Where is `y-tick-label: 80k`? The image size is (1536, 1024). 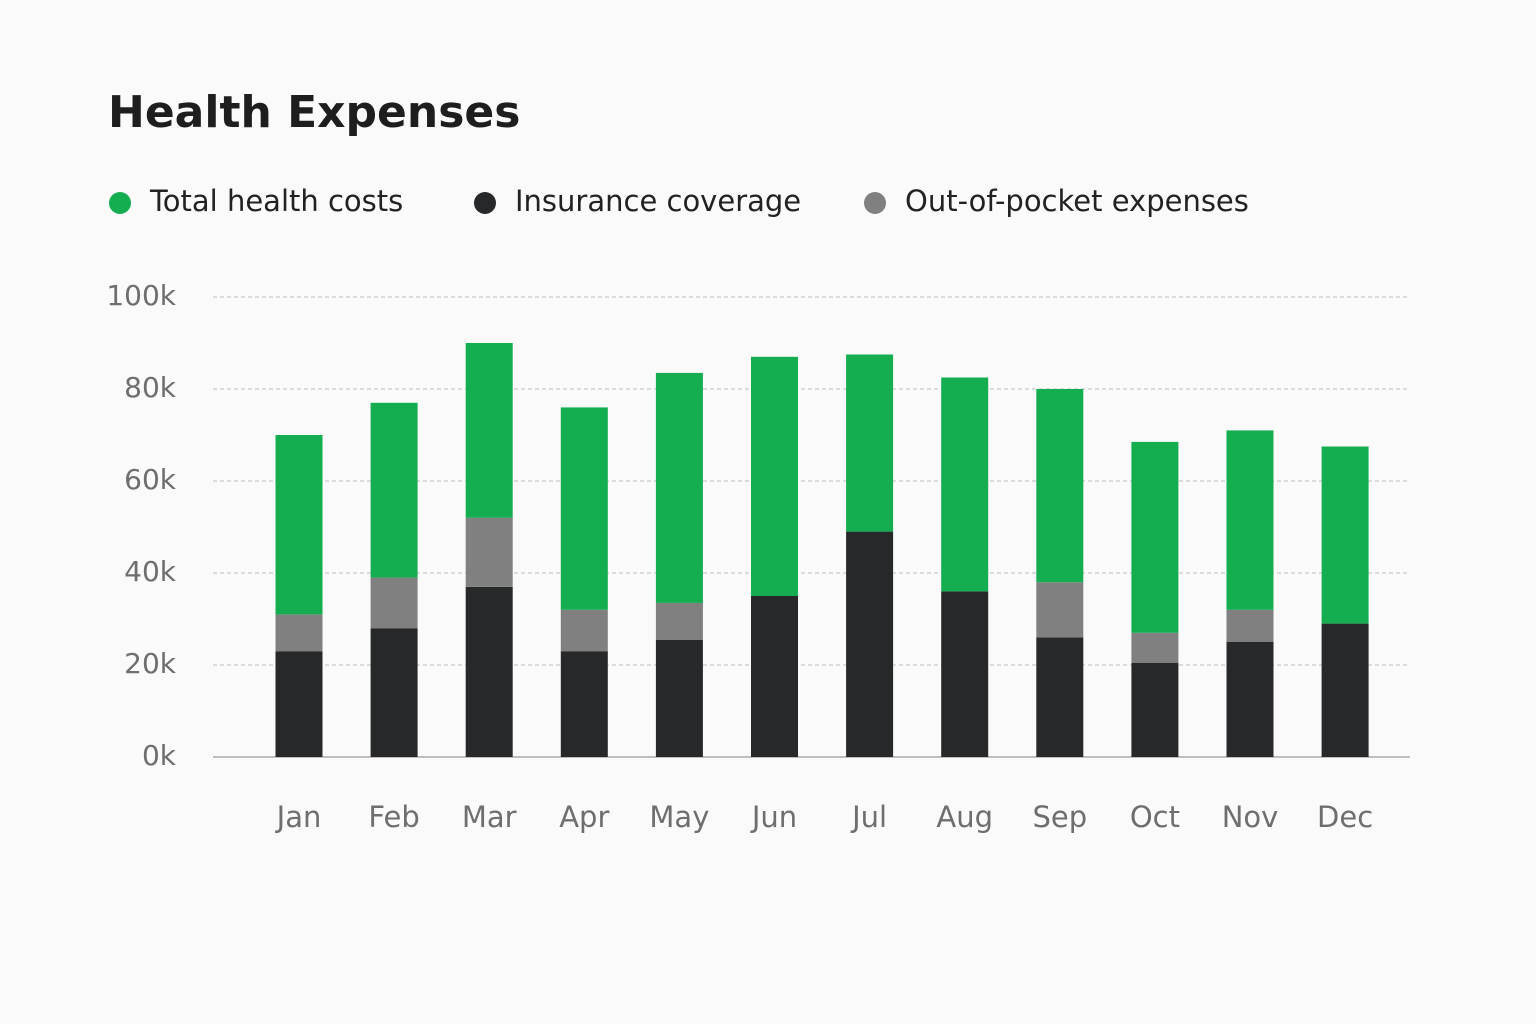
y-tick-label: 80k is located at coordinates (150, 387).